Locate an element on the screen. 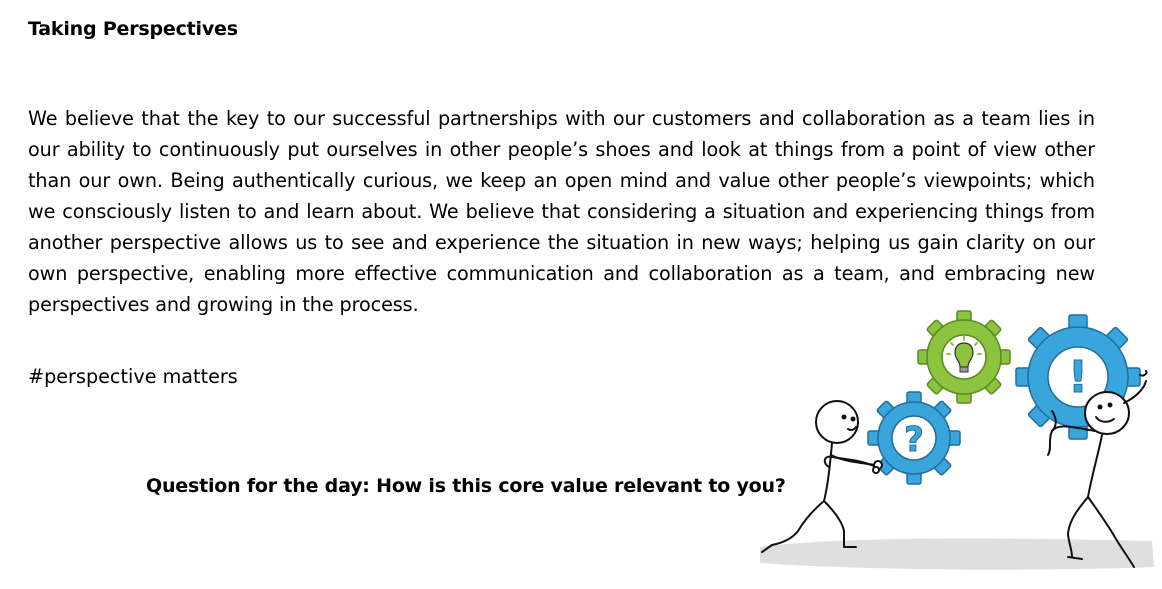 This screenshot has width=1162, height=589. ground-shadow is located at coordinates (957, 554).